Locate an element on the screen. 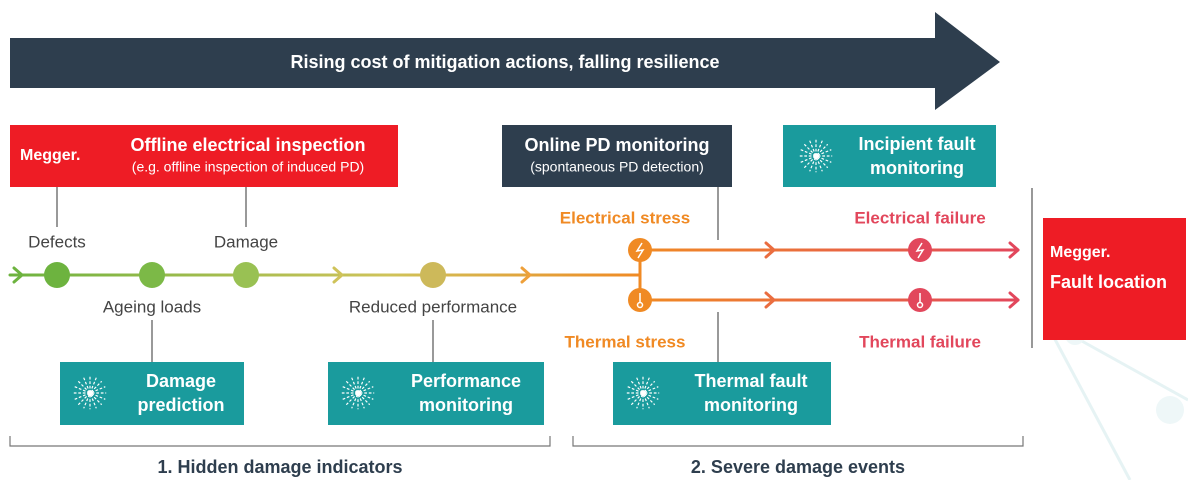  monitor-line: Performance is located at coordinates (466, 381).